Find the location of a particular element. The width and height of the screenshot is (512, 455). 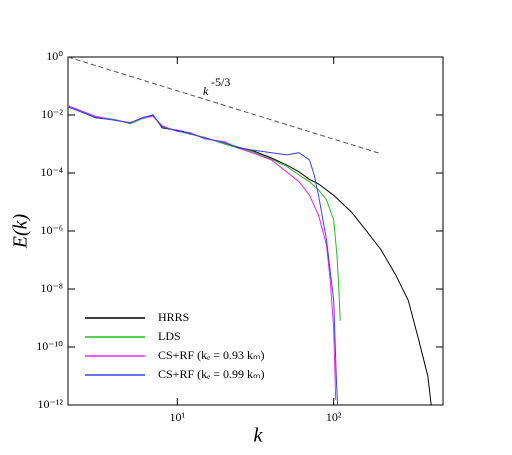

y-axis-label: E(k) is located at coordinates (21, 231).